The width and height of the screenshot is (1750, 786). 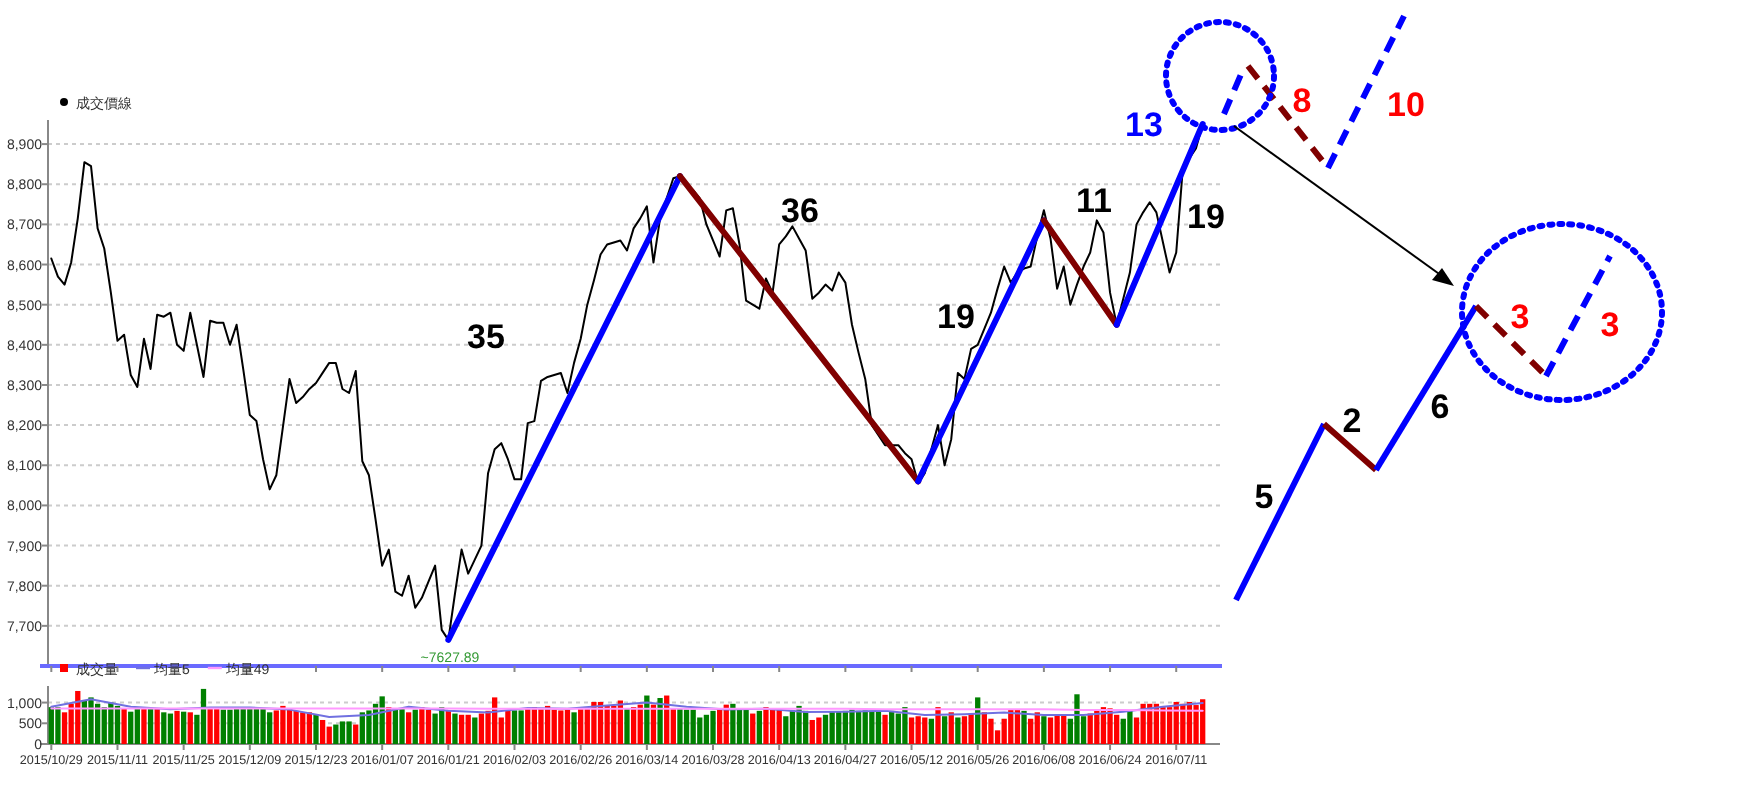 What do you see at coordinates (1440, 407) in the screenshot?
I see `text: 6` at bounding box center [1440, 407].